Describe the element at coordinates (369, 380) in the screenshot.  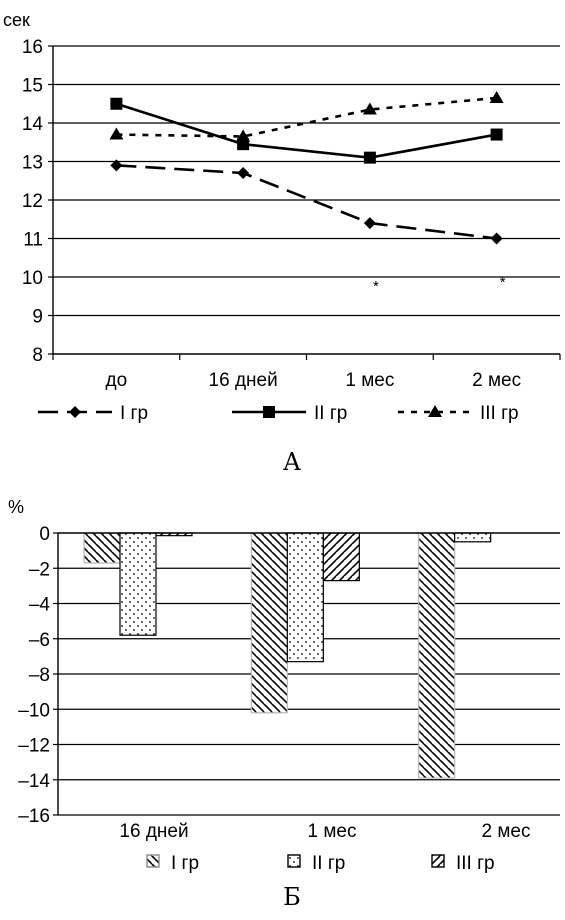
I see `chart-a-x-tick-label: 1 мес` at that location.